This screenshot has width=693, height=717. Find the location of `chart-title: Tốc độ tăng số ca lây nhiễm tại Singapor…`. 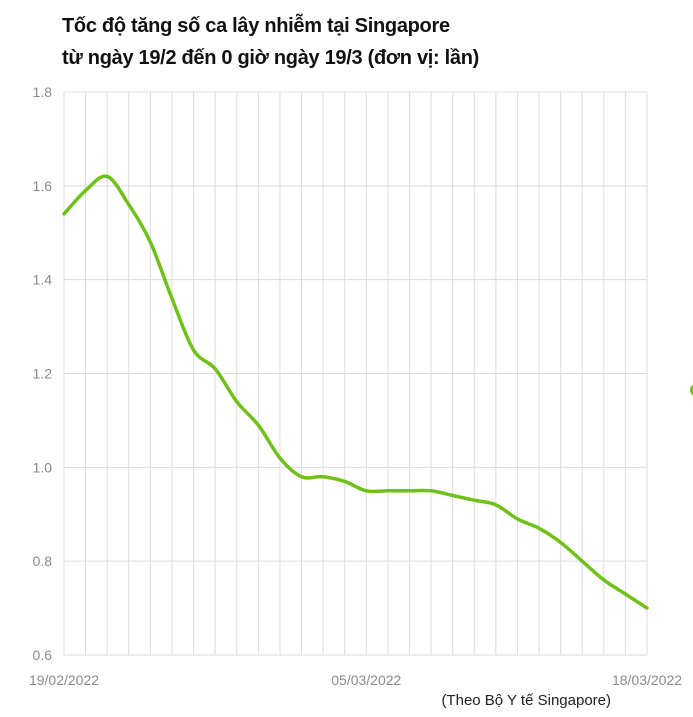

chart-title: Tốc độ tăng số ca lây nhiễm tại Singapor… is located at coordinates (362, 42).